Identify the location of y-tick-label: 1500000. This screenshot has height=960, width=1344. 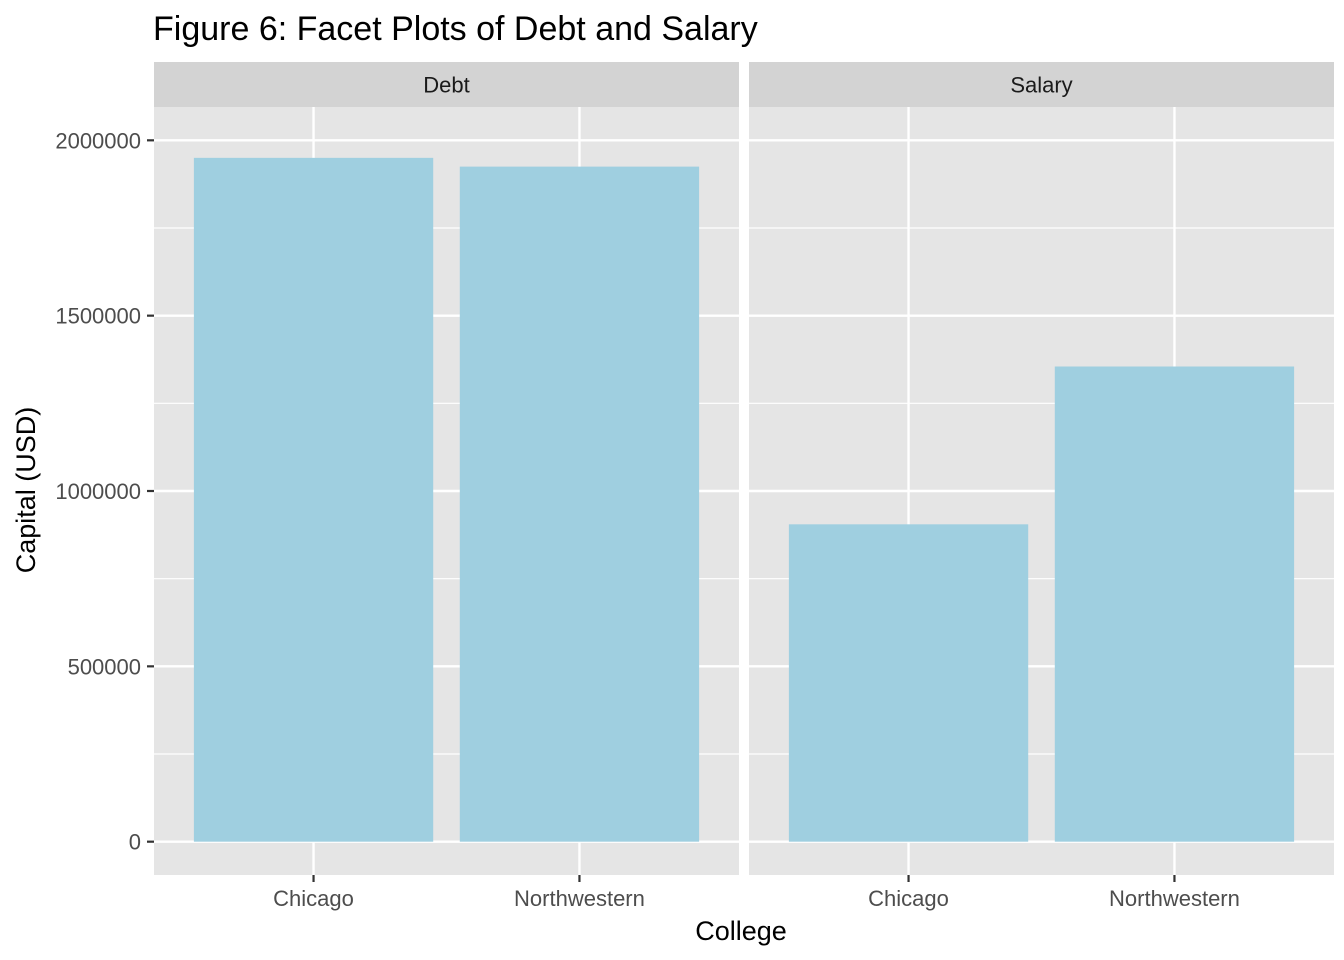
(98, 316).